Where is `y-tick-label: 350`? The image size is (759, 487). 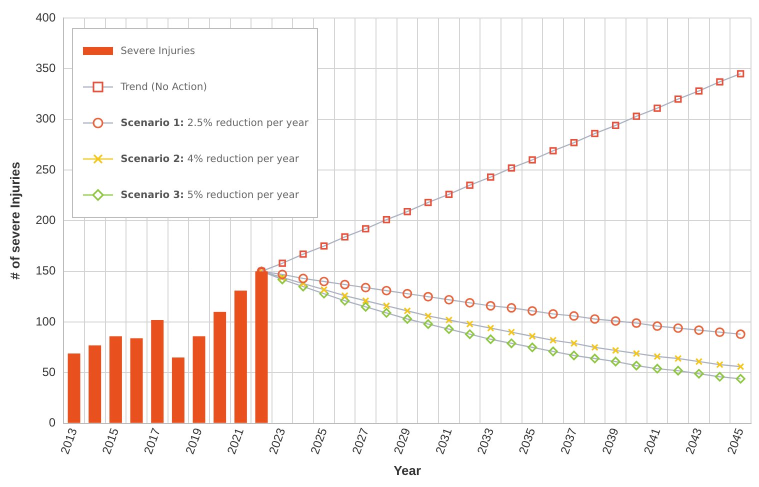
y-tick-label: 350 is located at coordinates (46, 67).